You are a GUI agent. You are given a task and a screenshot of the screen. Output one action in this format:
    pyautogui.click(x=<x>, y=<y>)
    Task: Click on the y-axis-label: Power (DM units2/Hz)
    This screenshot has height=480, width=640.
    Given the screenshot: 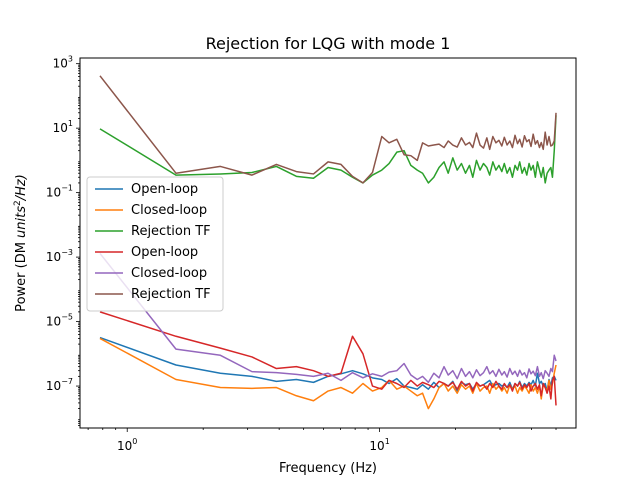 What is the action you would take?
    pyautogui.click(x=21, y=243)
    